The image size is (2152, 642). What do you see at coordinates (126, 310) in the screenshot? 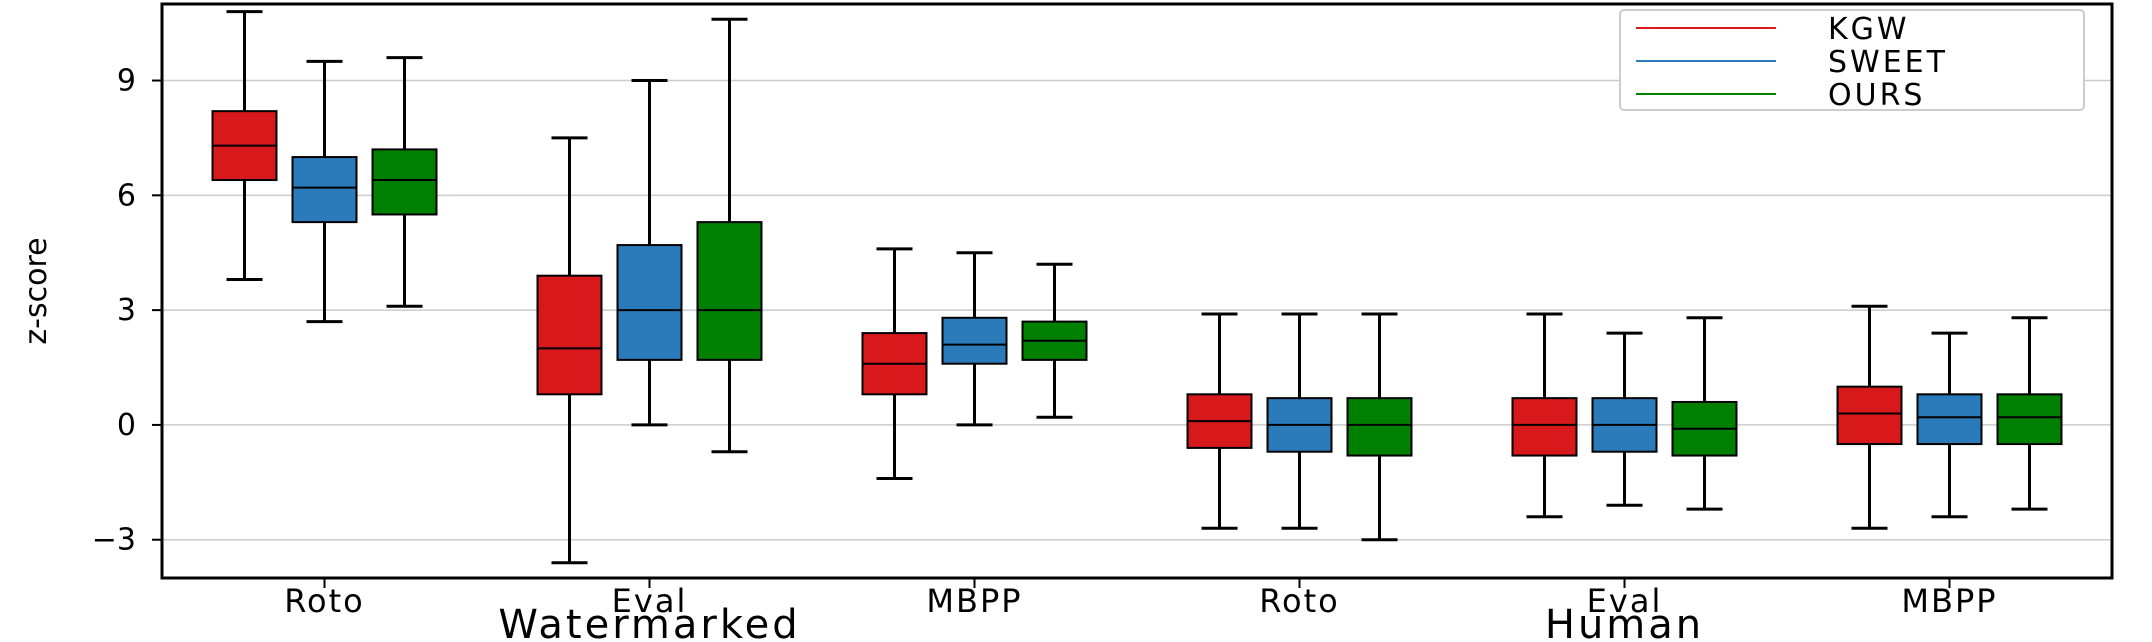
I see `y-tick-label: 3` at bounding box center [126, 310].